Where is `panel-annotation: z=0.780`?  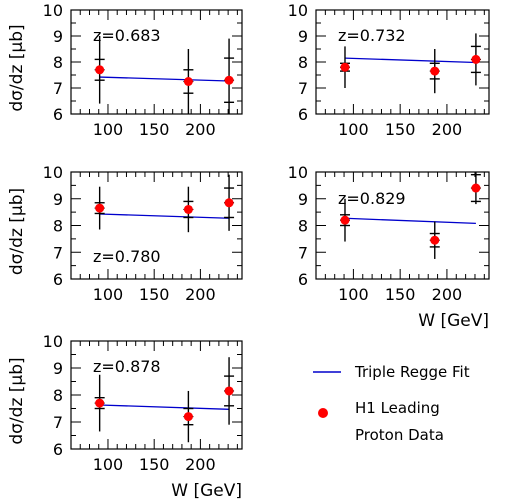 panel-annotation: z=0.780 is located at coordinates (127, 256).